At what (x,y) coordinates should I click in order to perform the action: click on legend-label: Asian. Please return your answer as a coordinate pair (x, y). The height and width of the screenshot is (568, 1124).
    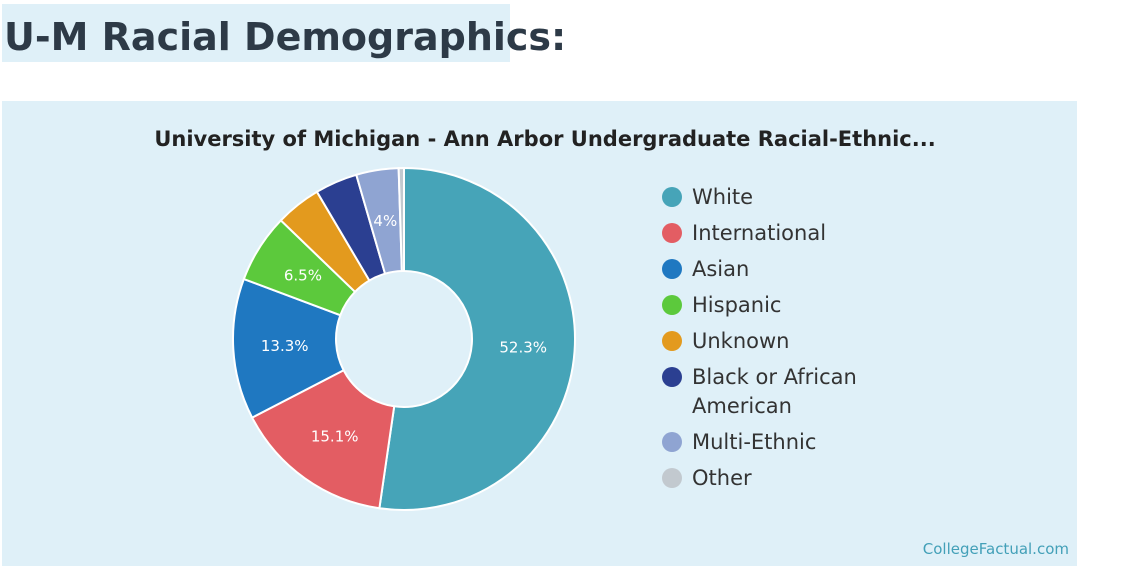
    Looking at the image, I should click on (721, 269).